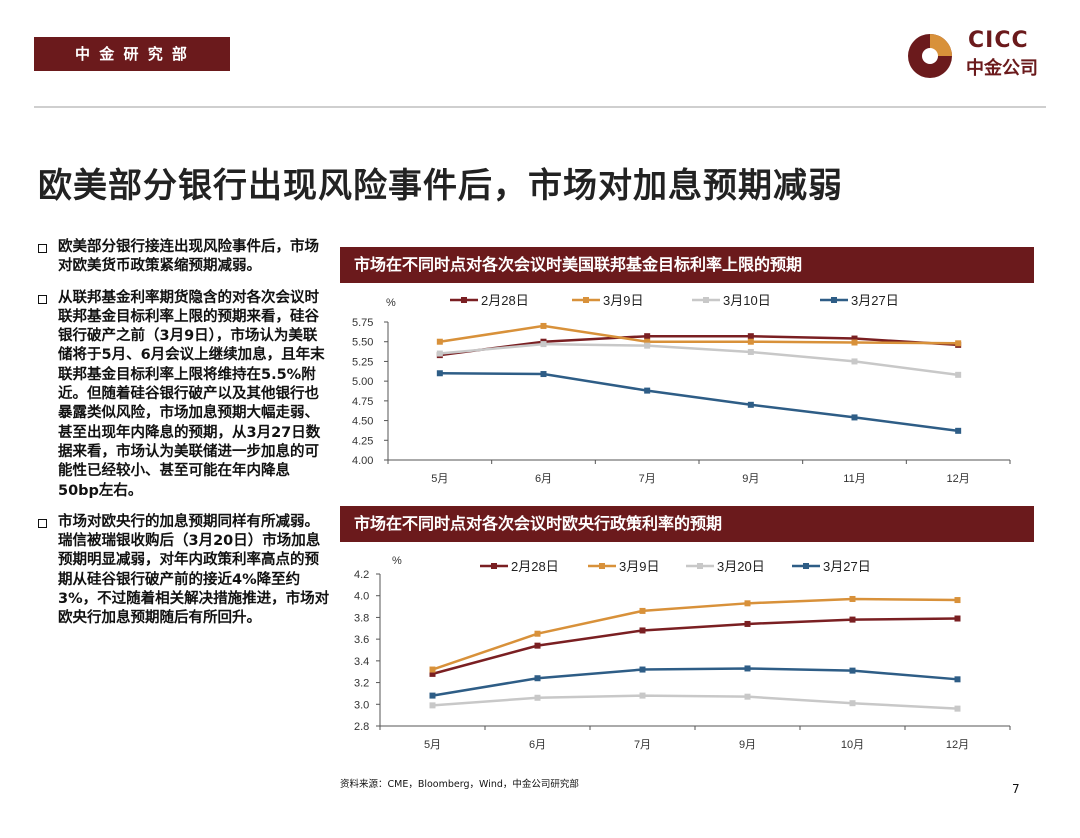 The height and width of the screenshot is (838, 1080). What do you see at coordinates (361, 727) in the screenshot?
I see `y-tick-label: 2.8` at bounding box center [361, 727].